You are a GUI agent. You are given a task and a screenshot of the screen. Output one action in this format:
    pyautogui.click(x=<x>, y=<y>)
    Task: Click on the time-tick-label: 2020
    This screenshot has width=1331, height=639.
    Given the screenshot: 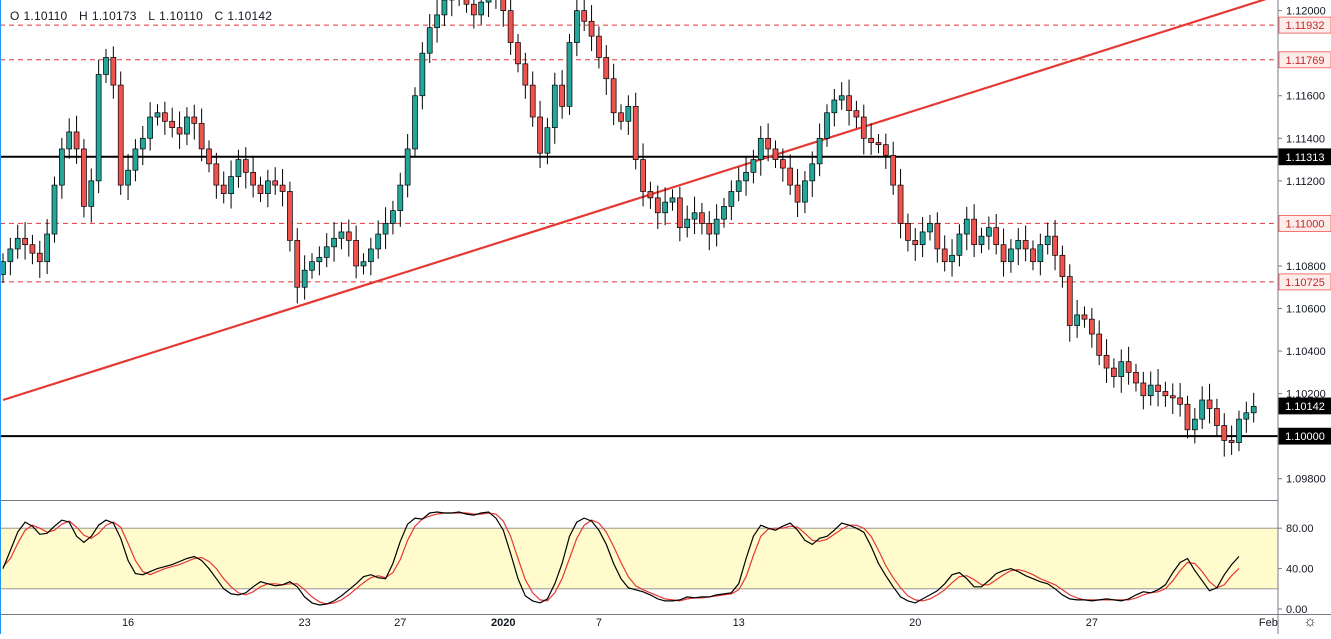 What is the action you would take?
    pyautogui.click(x=503, y=623)
    